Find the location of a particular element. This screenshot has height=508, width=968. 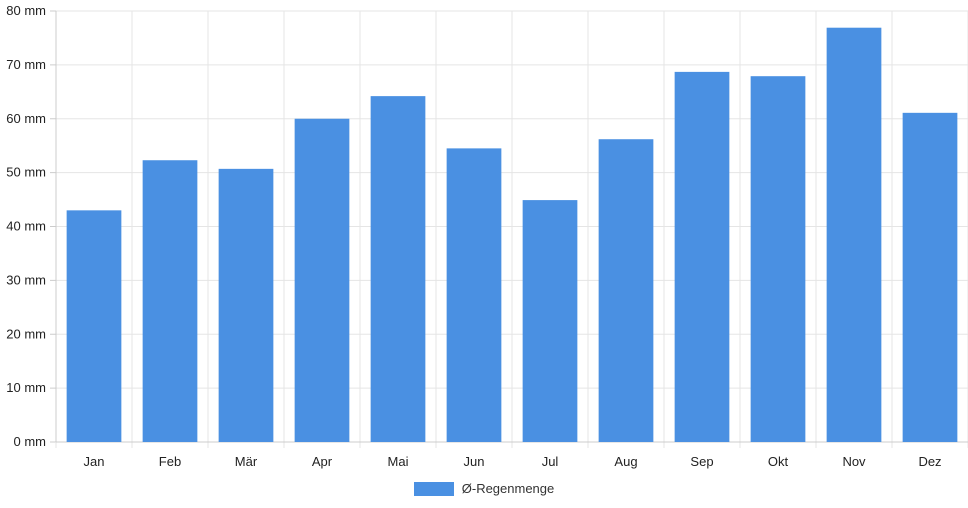

bar-okt is located at coordinates (778, 259).